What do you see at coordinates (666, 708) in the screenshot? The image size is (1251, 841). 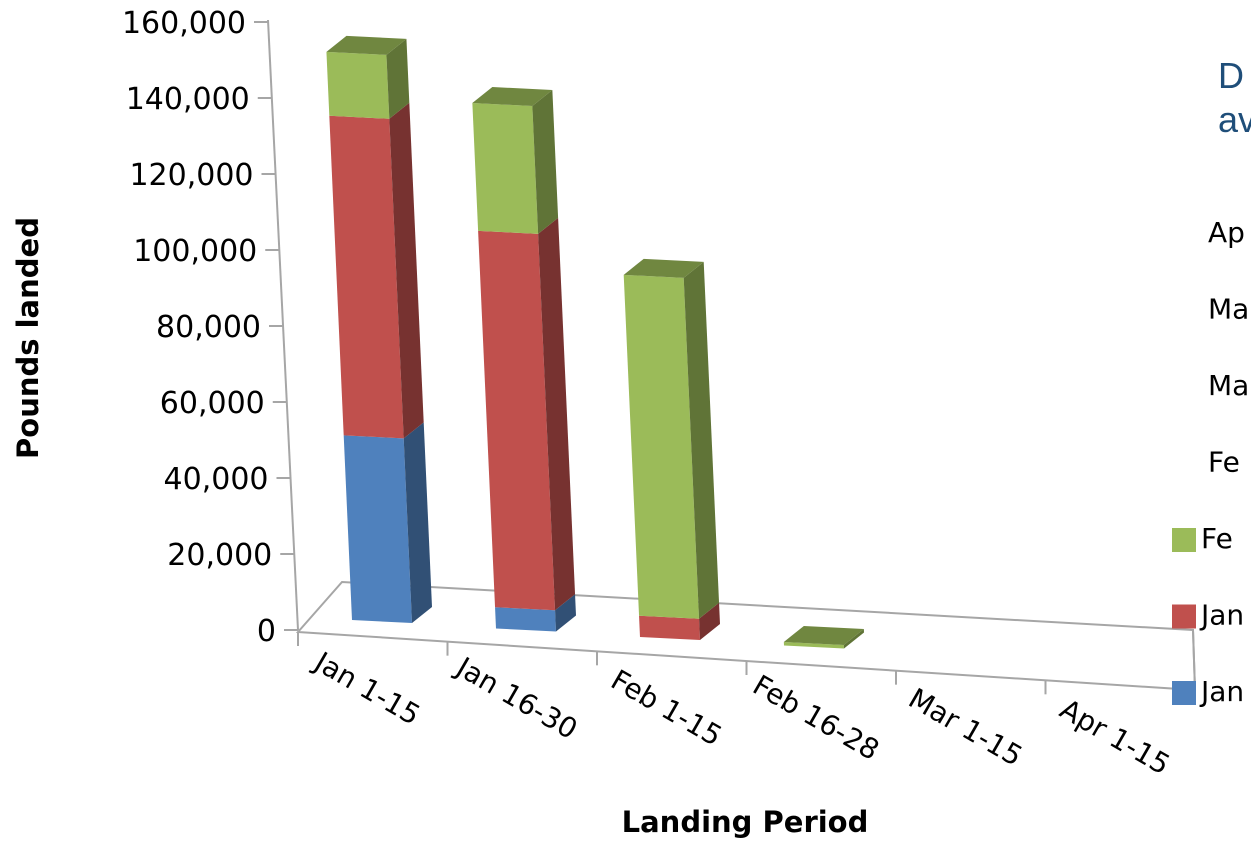 I see `x-tick-label: Feb 1-15` at bounding box center [666, 708].